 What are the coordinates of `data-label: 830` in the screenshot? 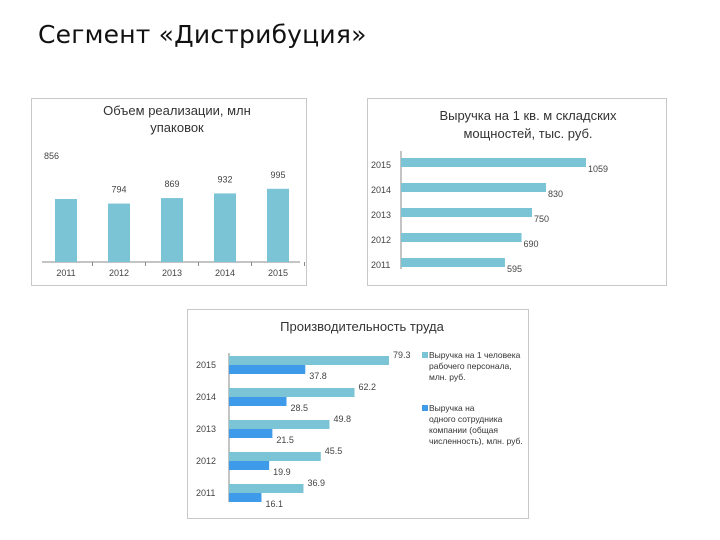 It's located at (555, 194).